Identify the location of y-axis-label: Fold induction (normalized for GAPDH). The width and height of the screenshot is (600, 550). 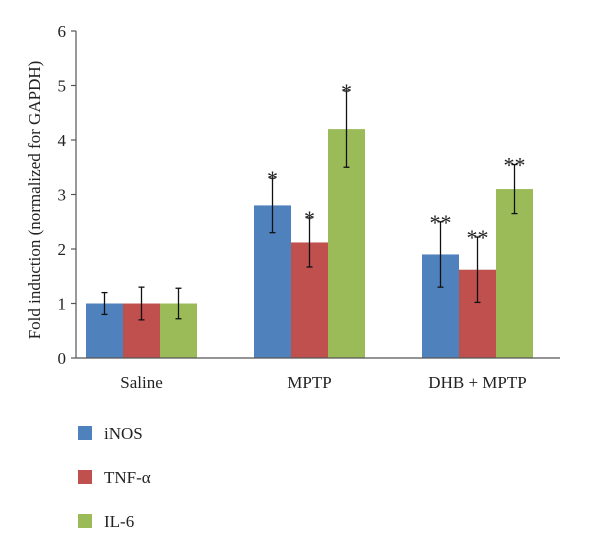
(34, 200).